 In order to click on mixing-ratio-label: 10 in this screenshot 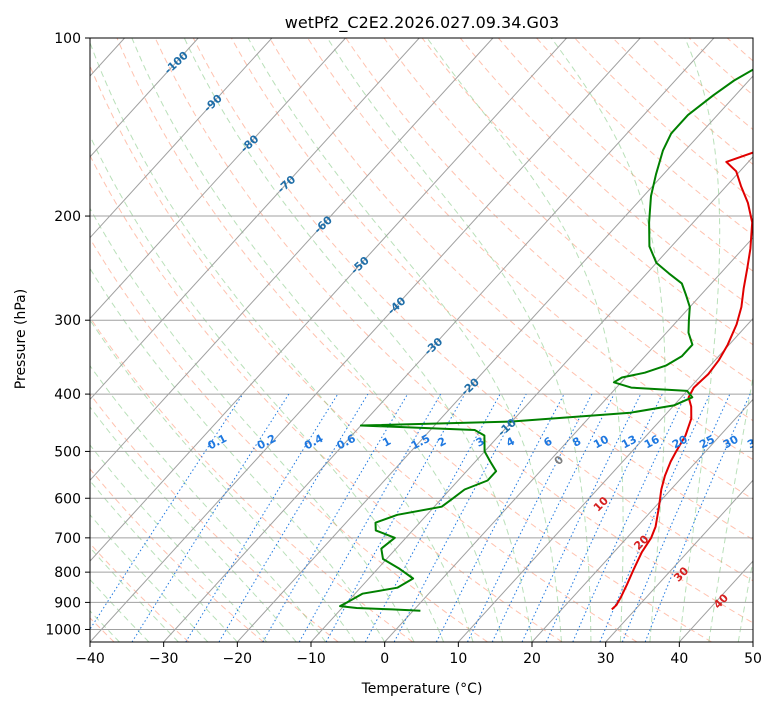, I will do `click(601, 442)`.